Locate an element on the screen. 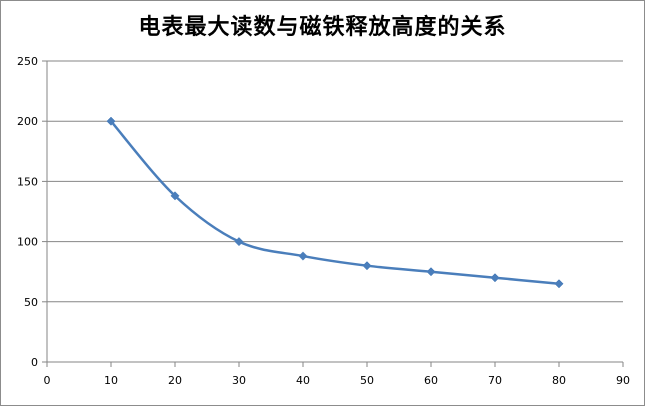 The image size is (645, 406). x-tick-label: 20 is located at coordinates (175, 380).